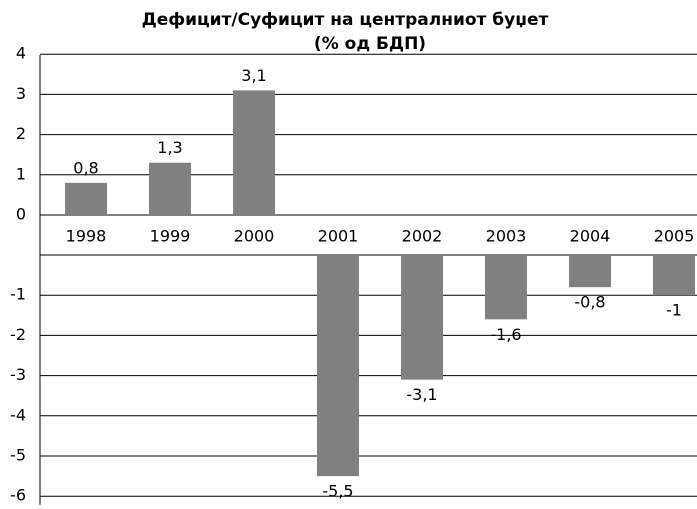  Describe the element at coordinates (18, 414) in the screenshot. I see `y-tick-label: -4` at that location.